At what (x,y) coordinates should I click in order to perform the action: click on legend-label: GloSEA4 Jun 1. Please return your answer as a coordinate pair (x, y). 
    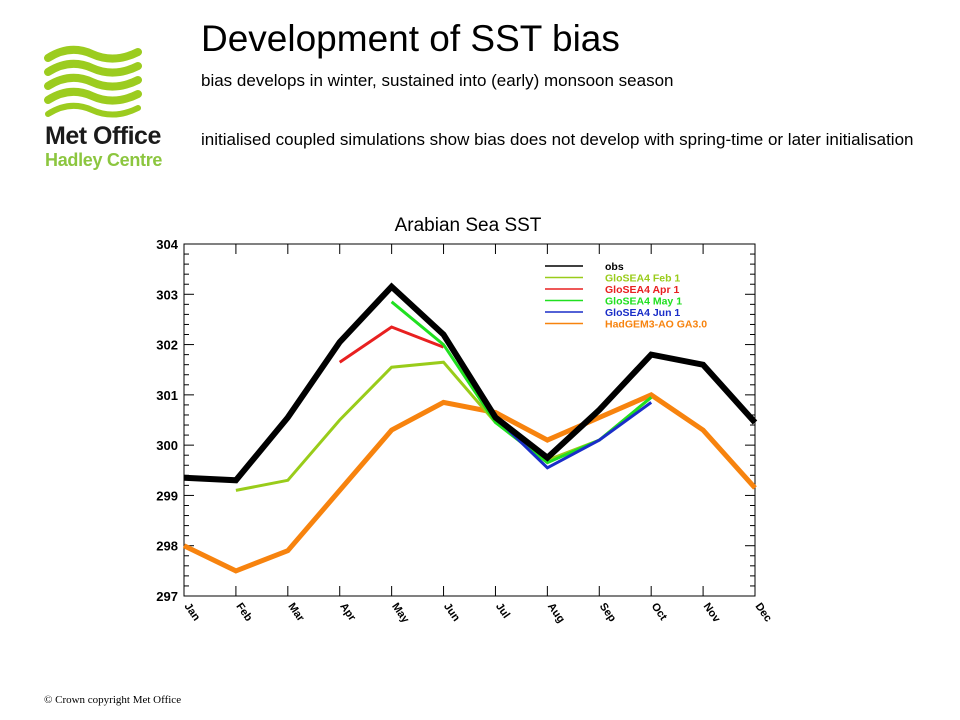
    Looking at the image, I should click on (642, 313).